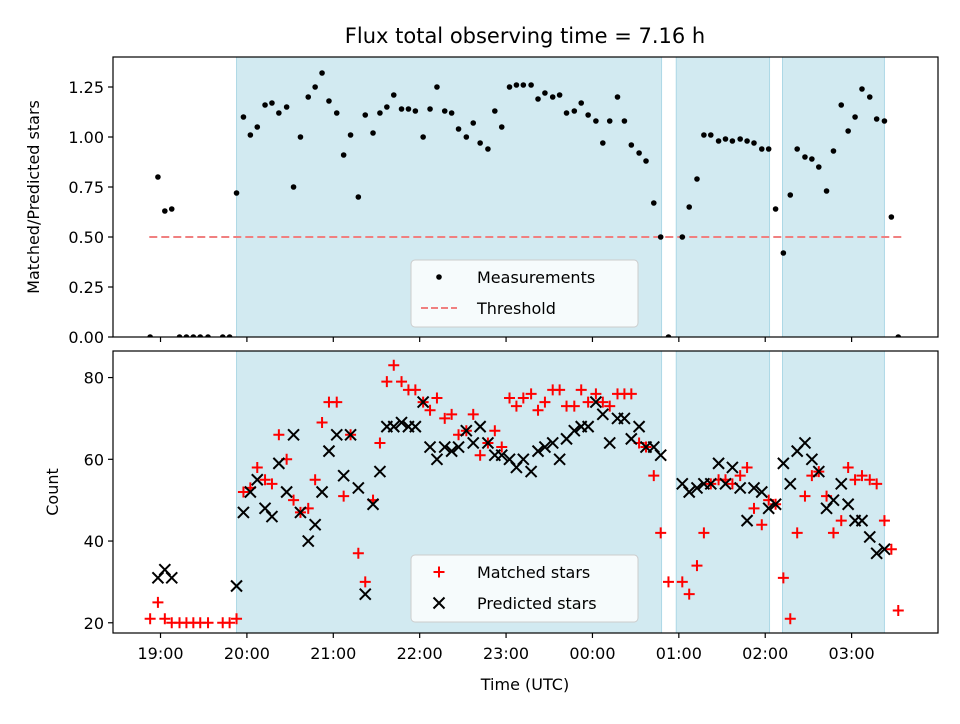  What do you see at coordinates (247, 653) in the screenshot?
I see `x-tick-label: 20:00` at bounding box center [247, 653].